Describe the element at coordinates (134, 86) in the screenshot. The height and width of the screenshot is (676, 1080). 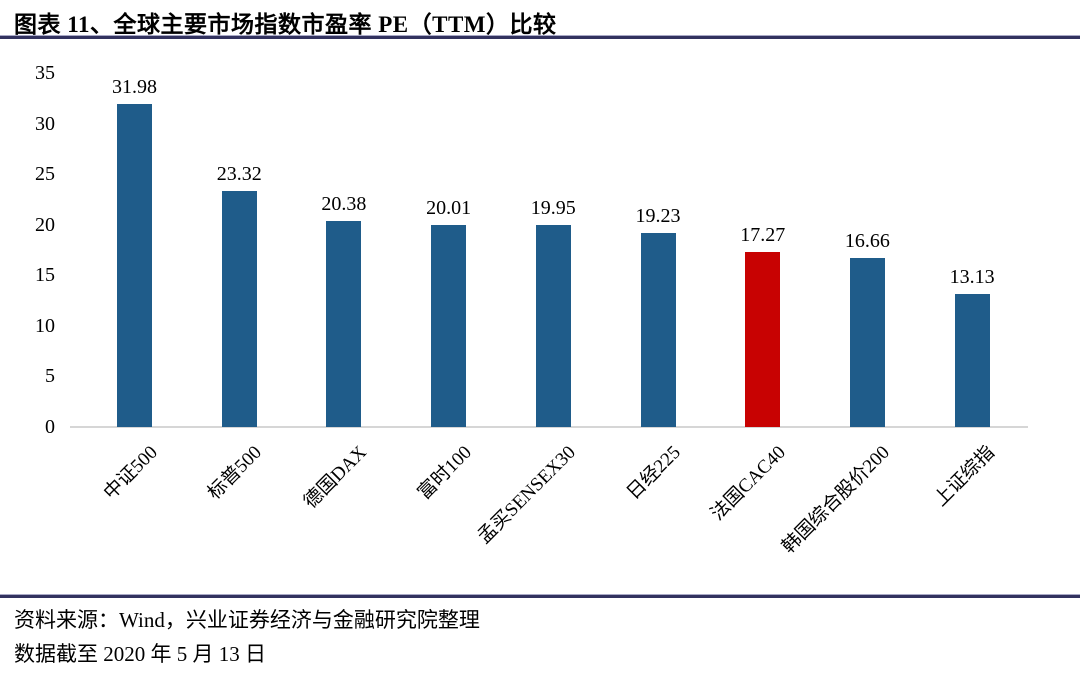
I see `bar-value-label: 31.98` at that location.